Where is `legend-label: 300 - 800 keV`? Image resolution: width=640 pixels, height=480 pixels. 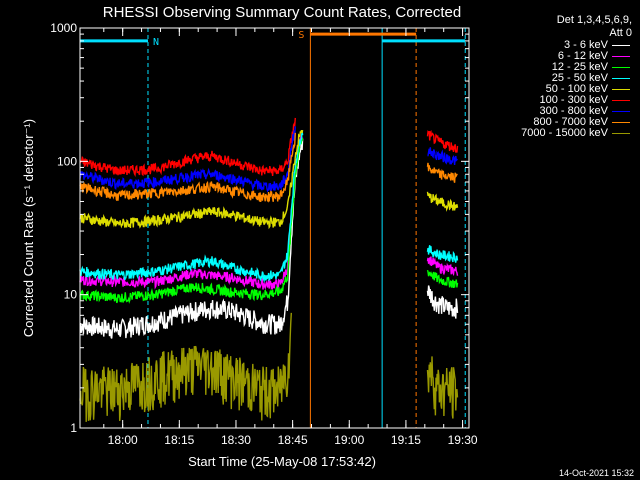
legend-label: 300 - 800 keV is located at coordinates (574, 111).